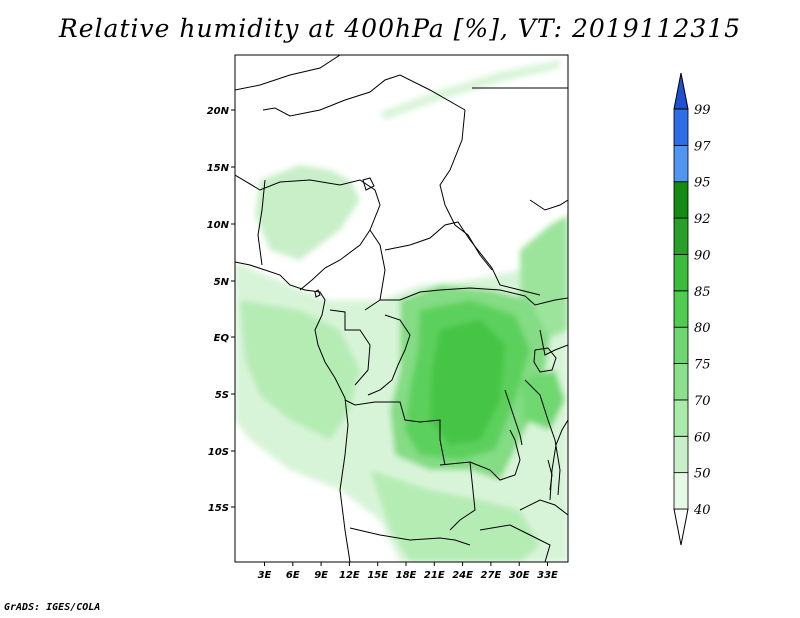 The width and height of the screenshot is (800, 618). Describe the element at coordinates (218, 508) in the screenshot. I see `lat-label: 15S` at that location.